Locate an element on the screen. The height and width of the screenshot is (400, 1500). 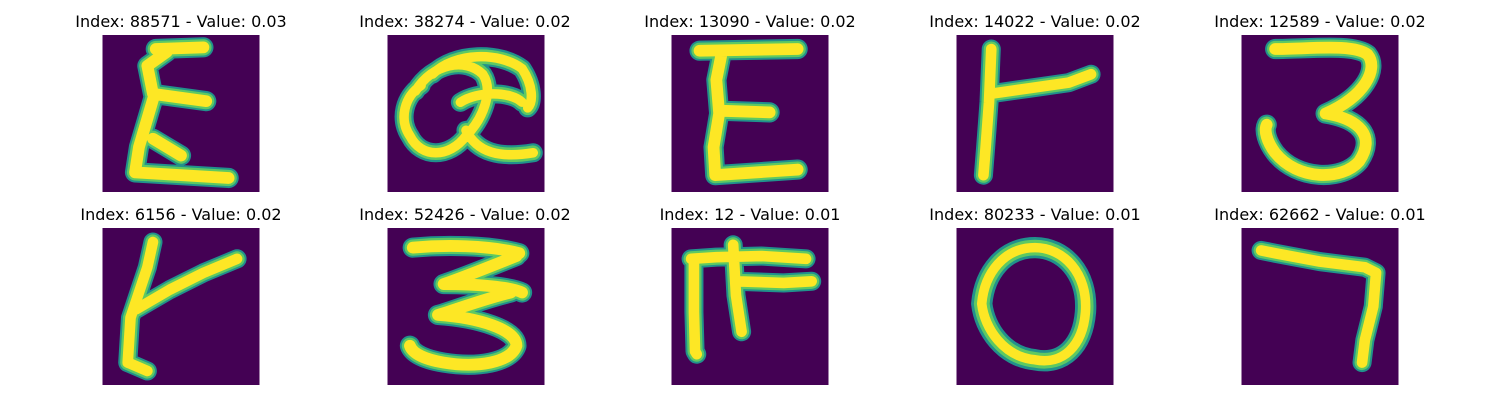
panel-10: Index: 62662 - Value: 0.01 is located at coordinates (1320, 289).